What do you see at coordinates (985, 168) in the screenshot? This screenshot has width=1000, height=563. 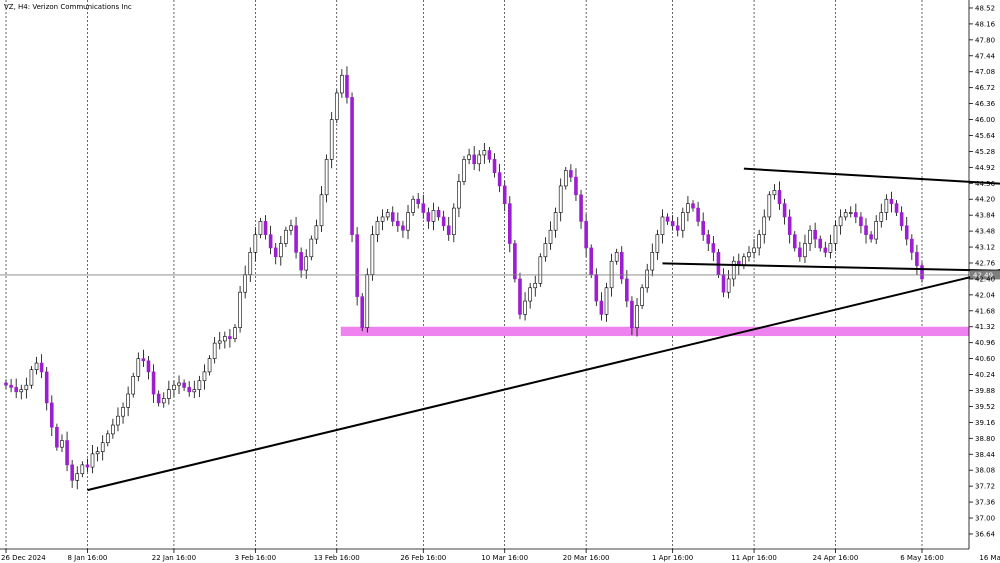 I see `price-tick-label: 44.92` at bounding box center [985, 168].